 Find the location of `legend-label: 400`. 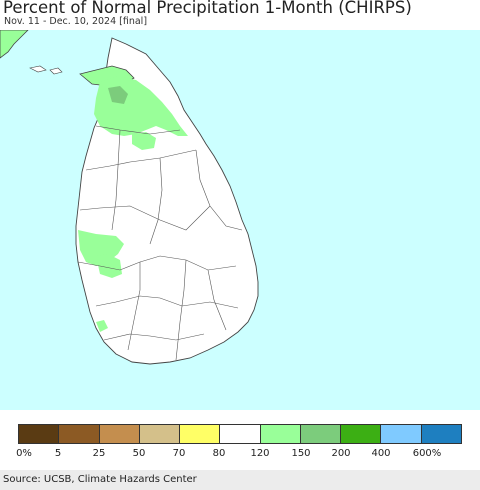

legend-label: 400 is located at coordinates (381, 453).